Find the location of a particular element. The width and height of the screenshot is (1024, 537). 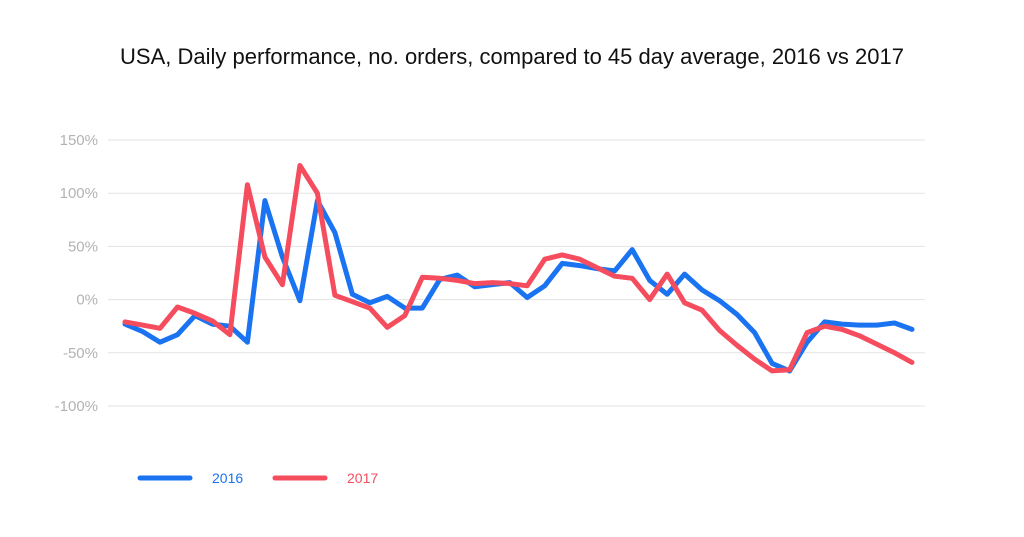

y-tick-label: 150% is located at coordinates (79, 140).